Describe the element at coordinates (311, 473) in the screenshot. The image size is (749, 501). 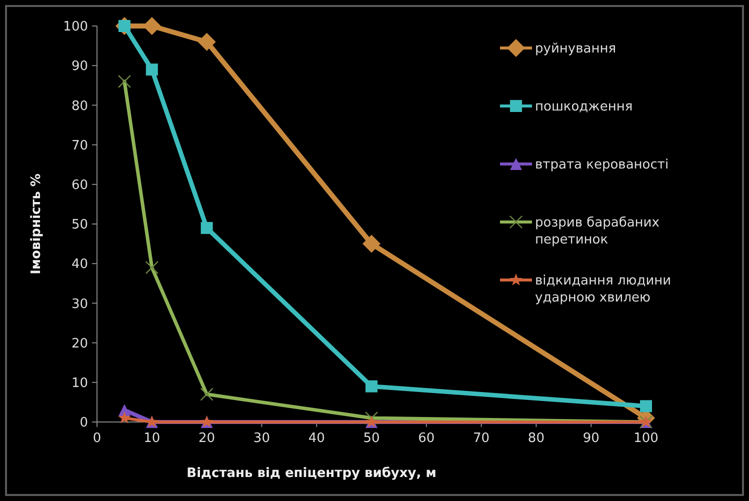
I see `x-axis-title: Відстань від епіцентру вибуху, м` at that location.